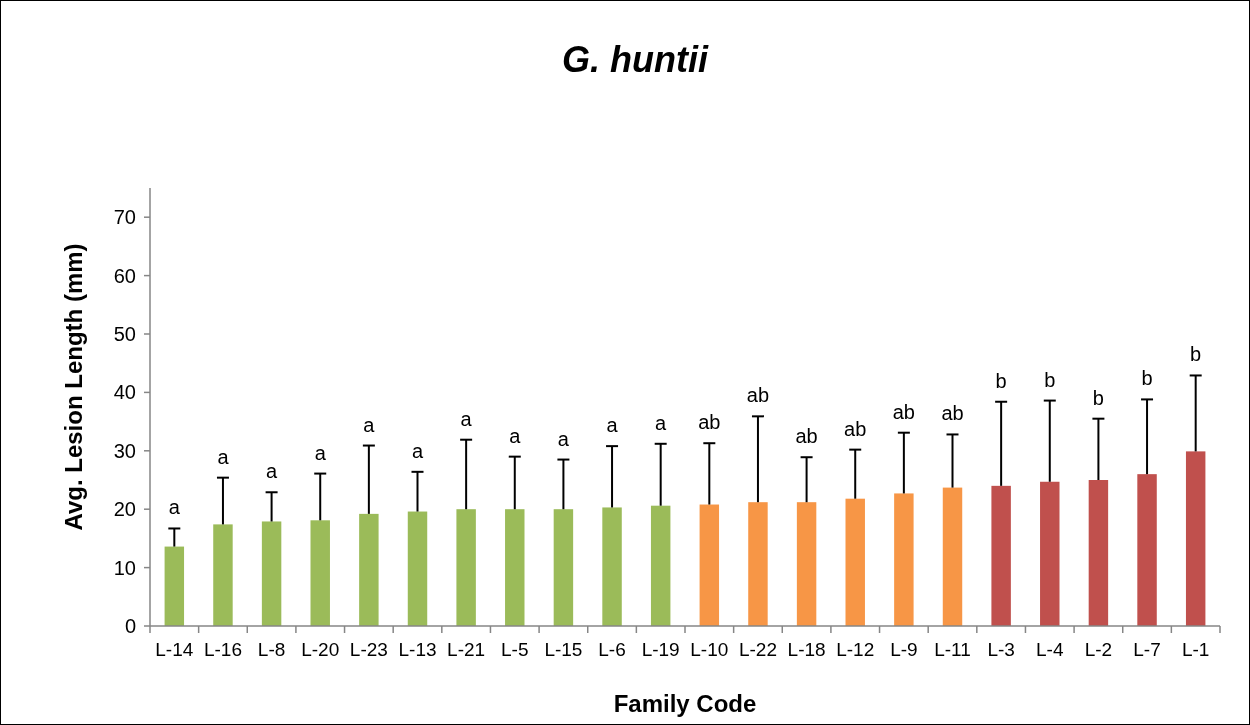 The image size is (1250, 725). I want to click on x-tick-label: L-12, so click(855, 649).